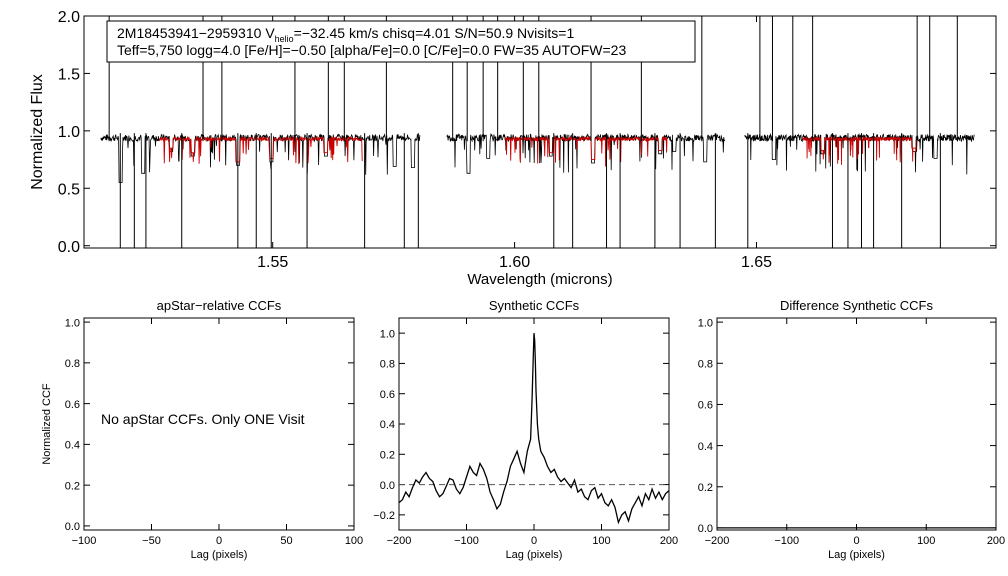 The width and height of the screenshot is (1008, 576). I want to click on snr-value: S/N=50.9, so click(485, 33).